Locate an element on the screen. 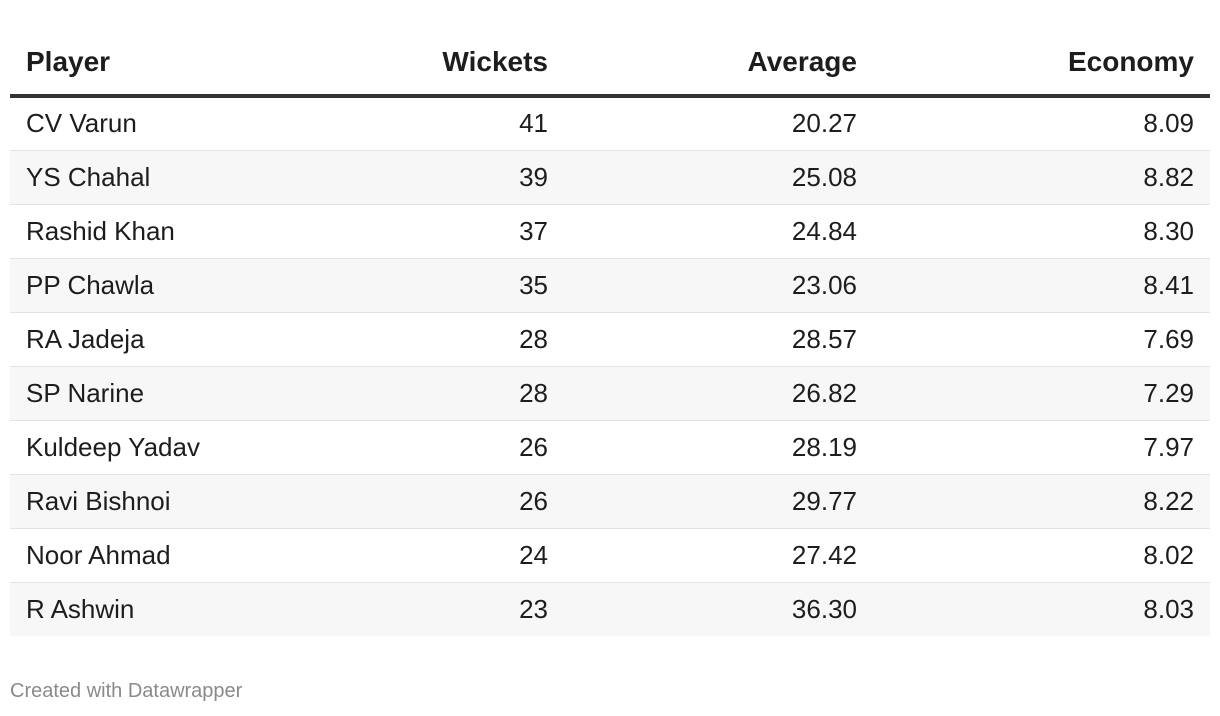 The width and height of the screenshot is (1220, 716). cell-average: 29.77 is located at coordinates (718, 501).